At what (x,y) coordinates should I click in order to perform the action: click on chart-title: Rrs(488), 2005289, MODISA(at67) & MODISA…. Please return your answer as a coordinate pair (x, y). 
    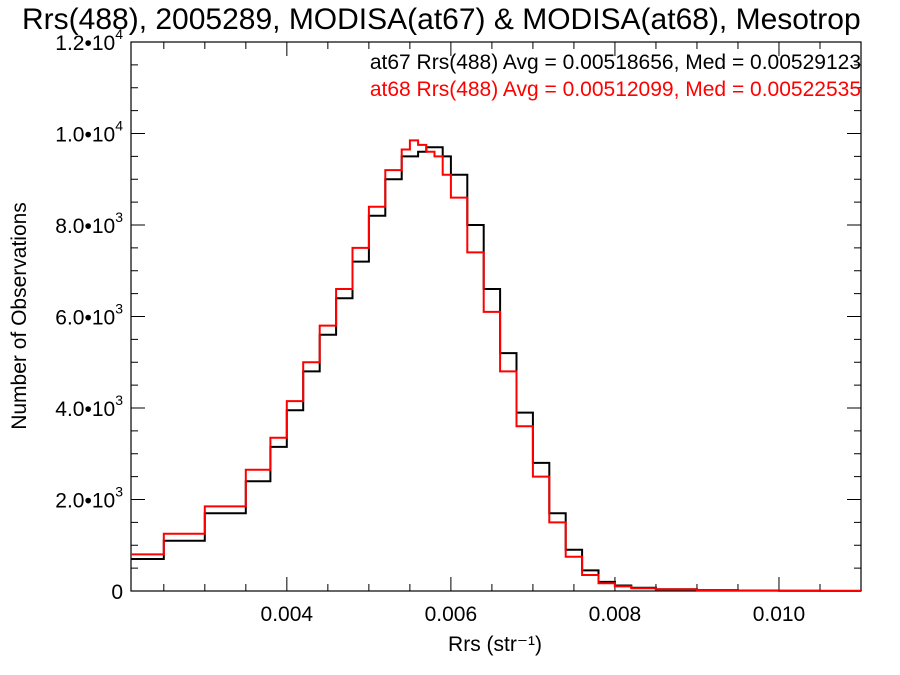
    Looking at the image, I should click on (441, 19).